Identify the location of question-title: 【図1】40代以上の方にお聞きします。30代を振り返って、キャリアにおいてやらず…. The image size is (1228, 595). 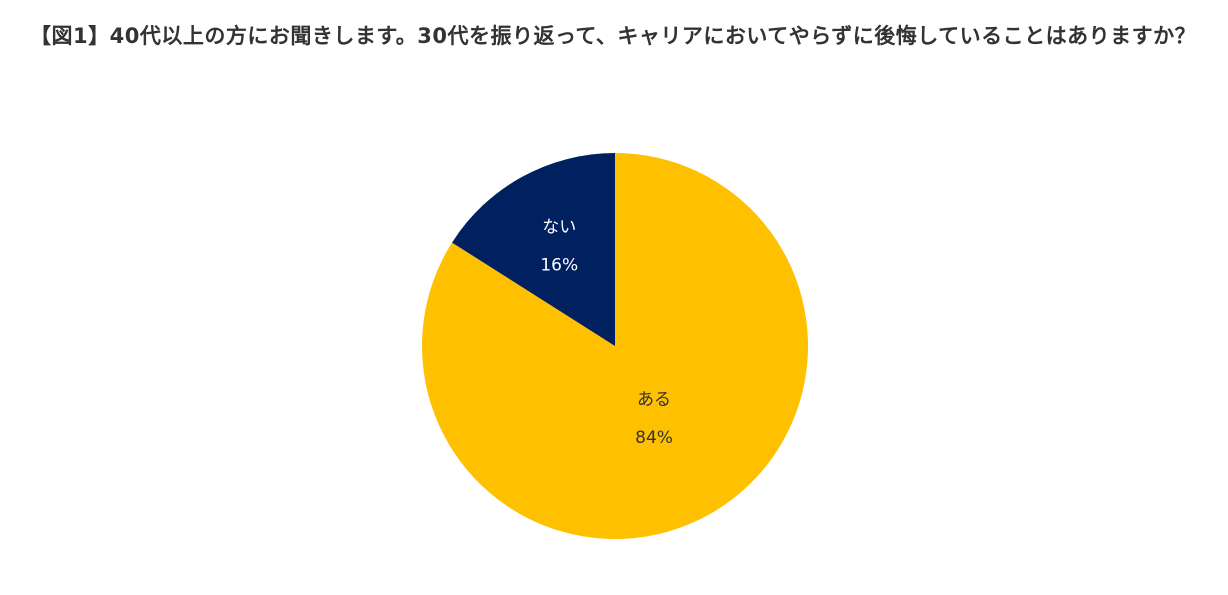
(613, 36).